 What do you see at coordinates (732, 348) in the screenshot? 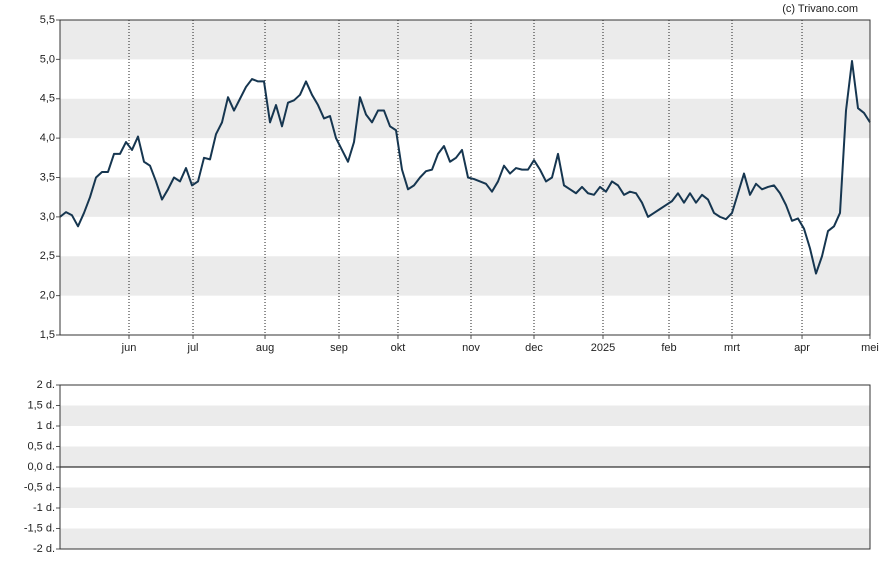
I see `x-tick-label: mrt` at bounding box center [732, 348].